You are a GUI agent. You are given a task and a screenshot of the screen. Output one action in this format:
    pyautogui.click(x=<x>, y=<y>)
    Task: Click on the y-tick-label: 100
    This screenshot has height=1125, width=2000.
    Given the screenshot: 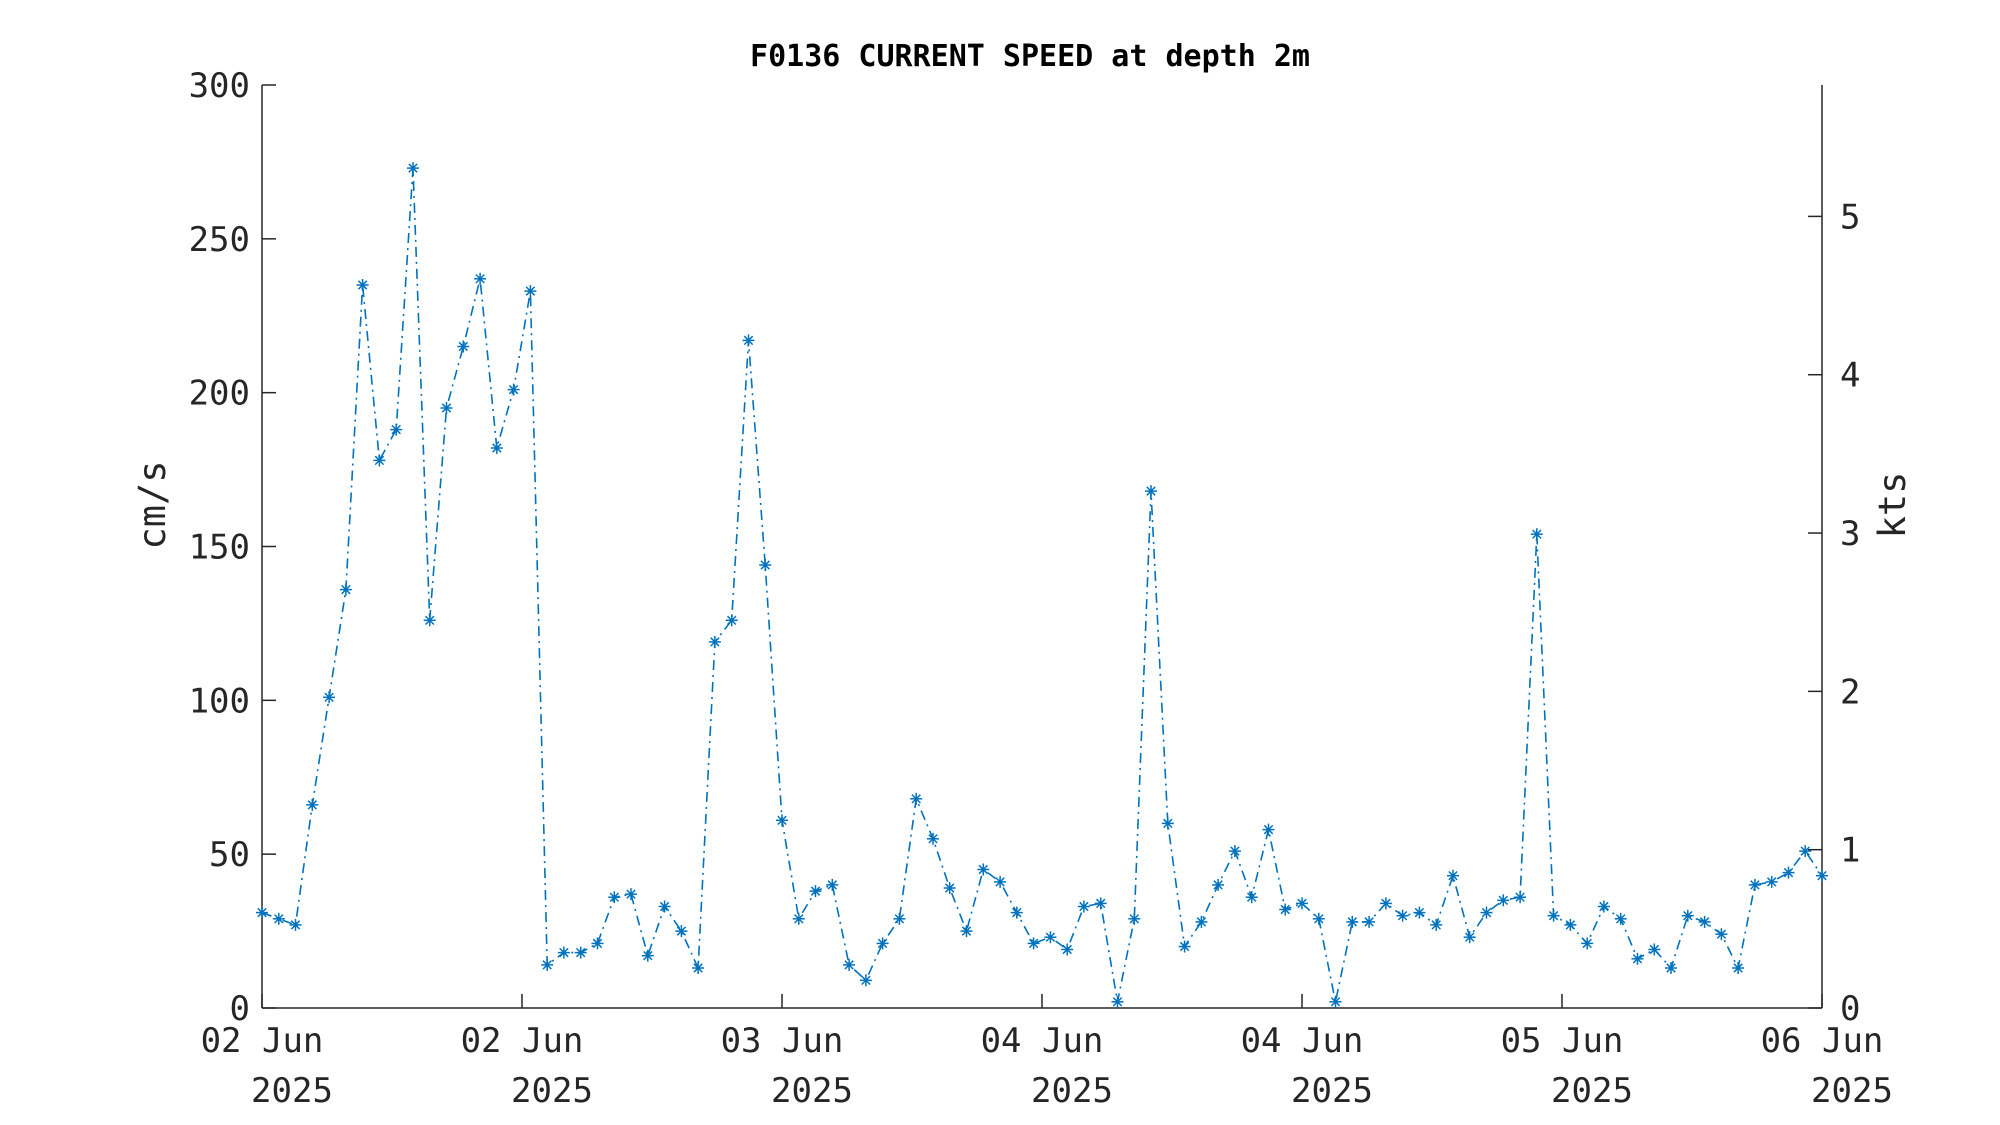 What is the action you would take?
    pyautogui.click(x=219, y=701)
    